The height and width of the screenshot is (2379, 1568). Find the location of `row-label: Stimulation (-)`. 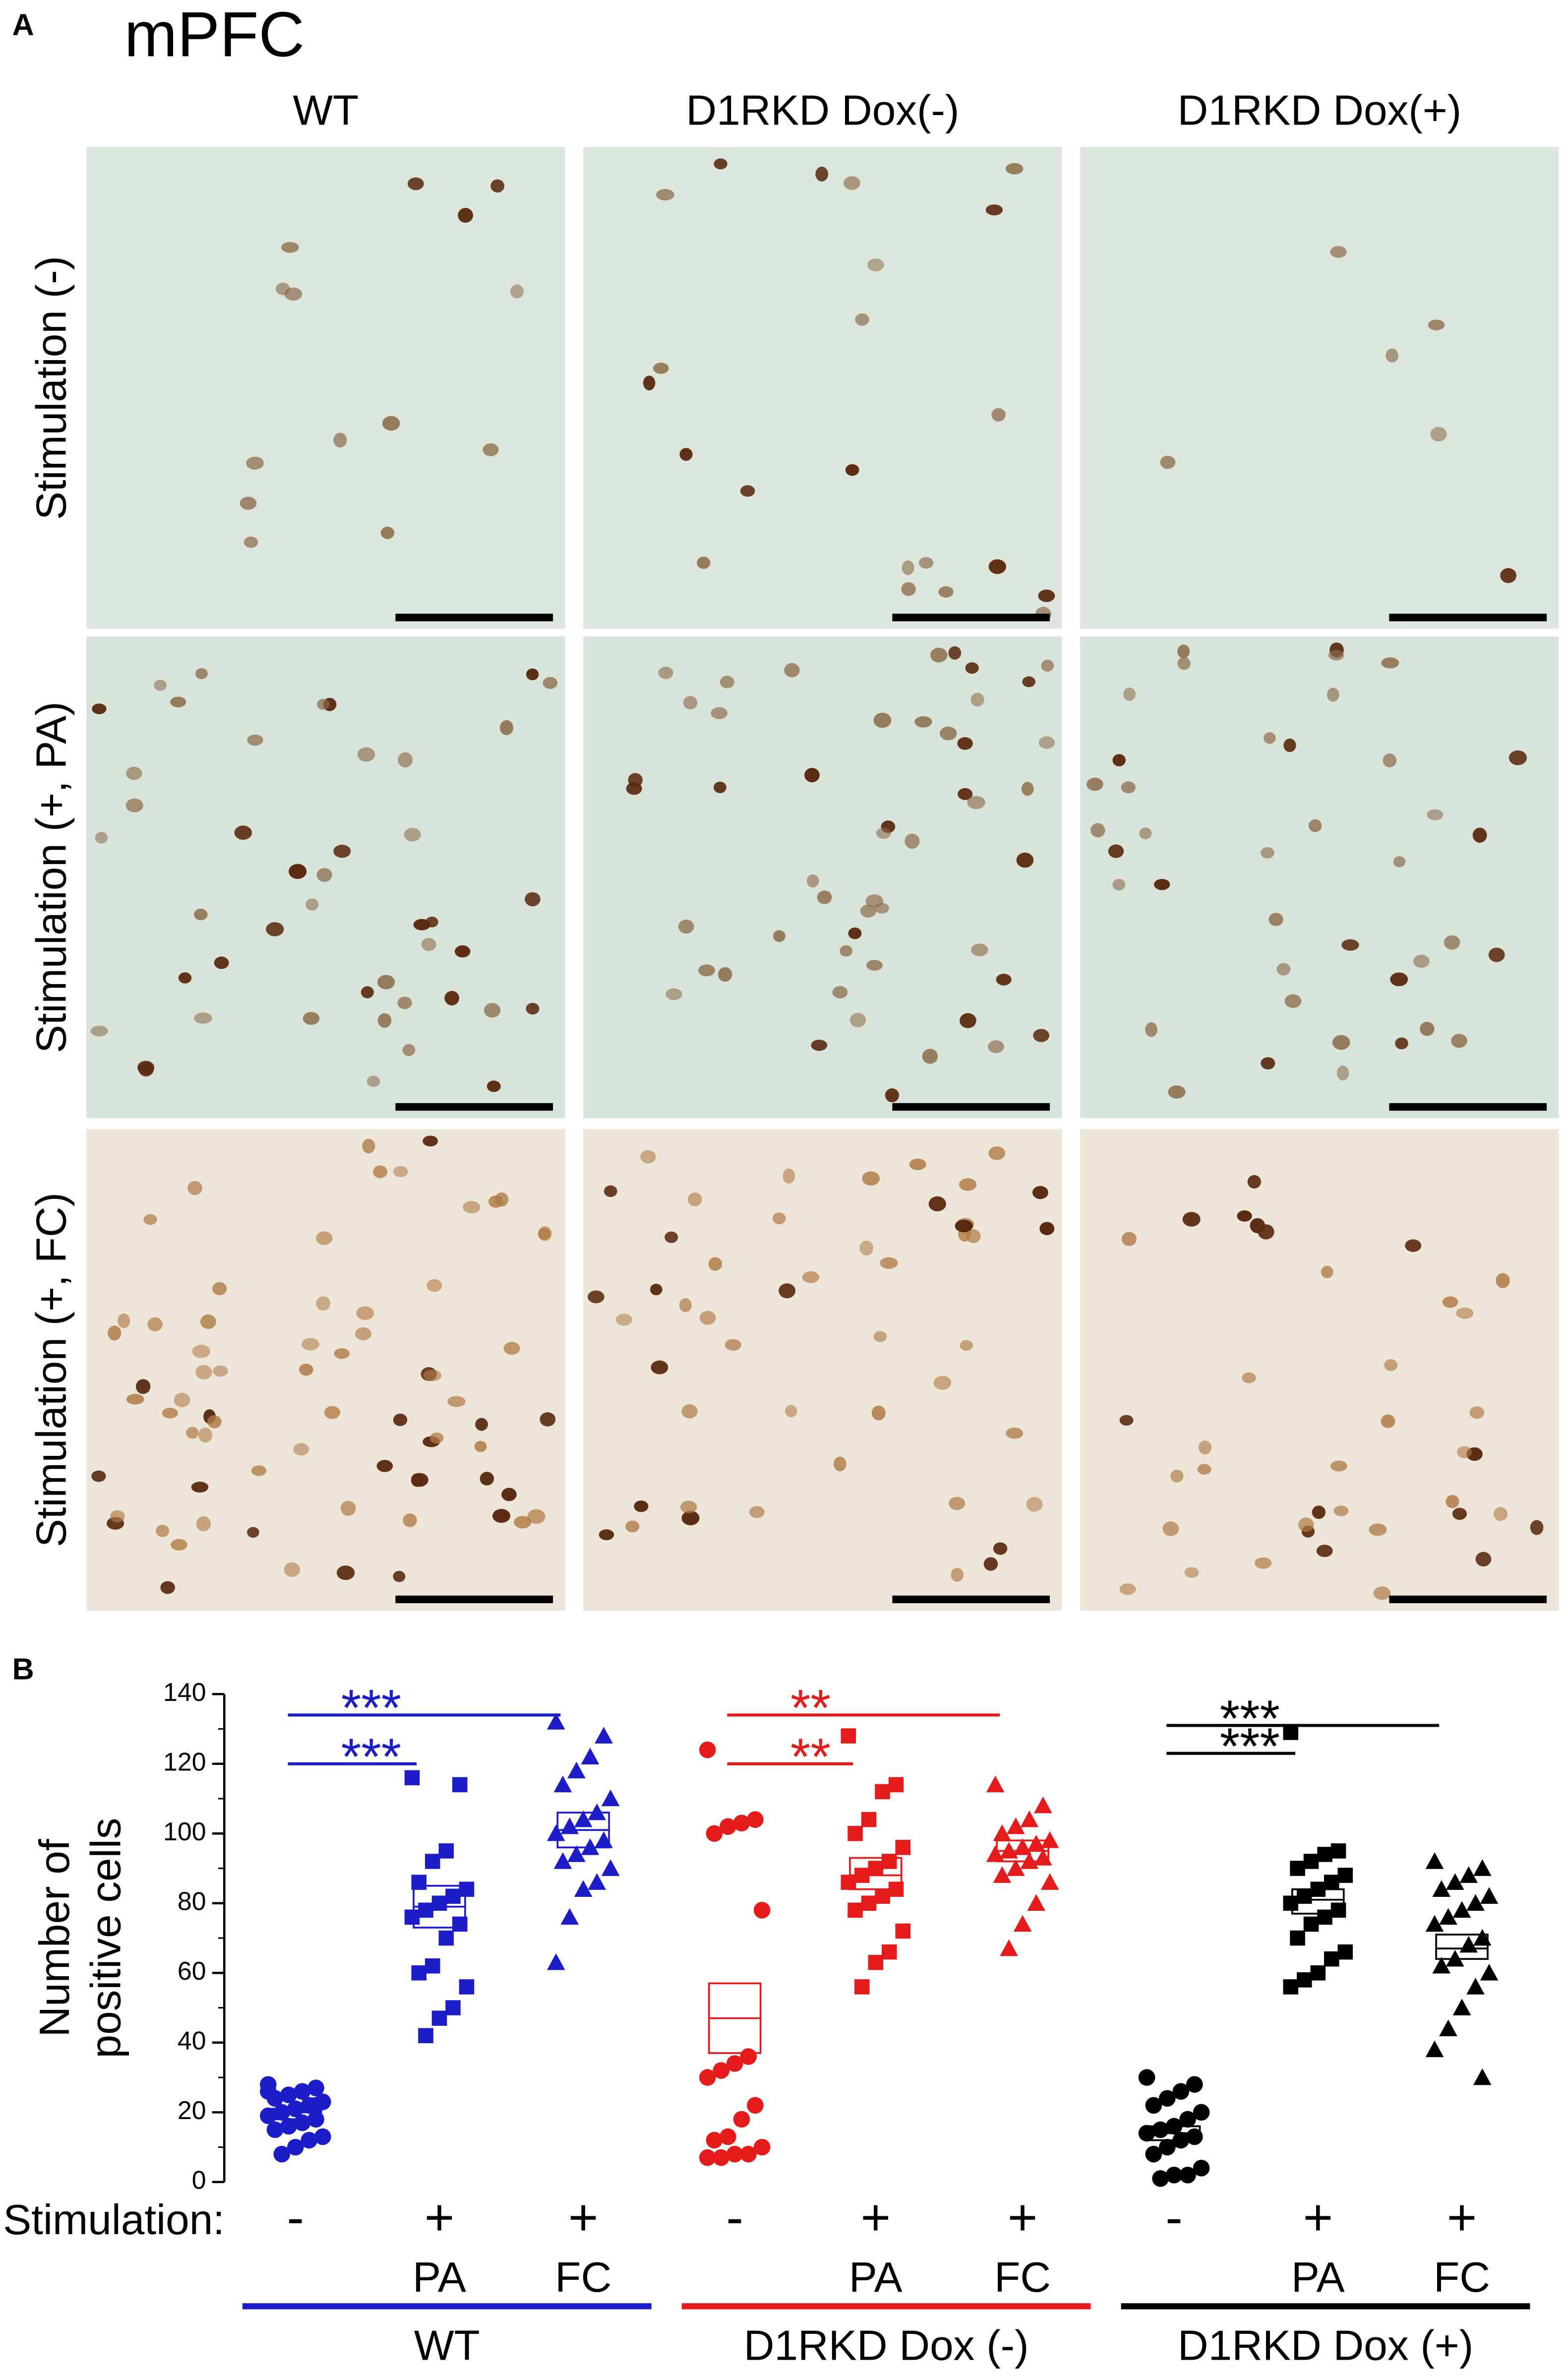

row-label: Stimulation (-) is located at coordinates (51, 388).